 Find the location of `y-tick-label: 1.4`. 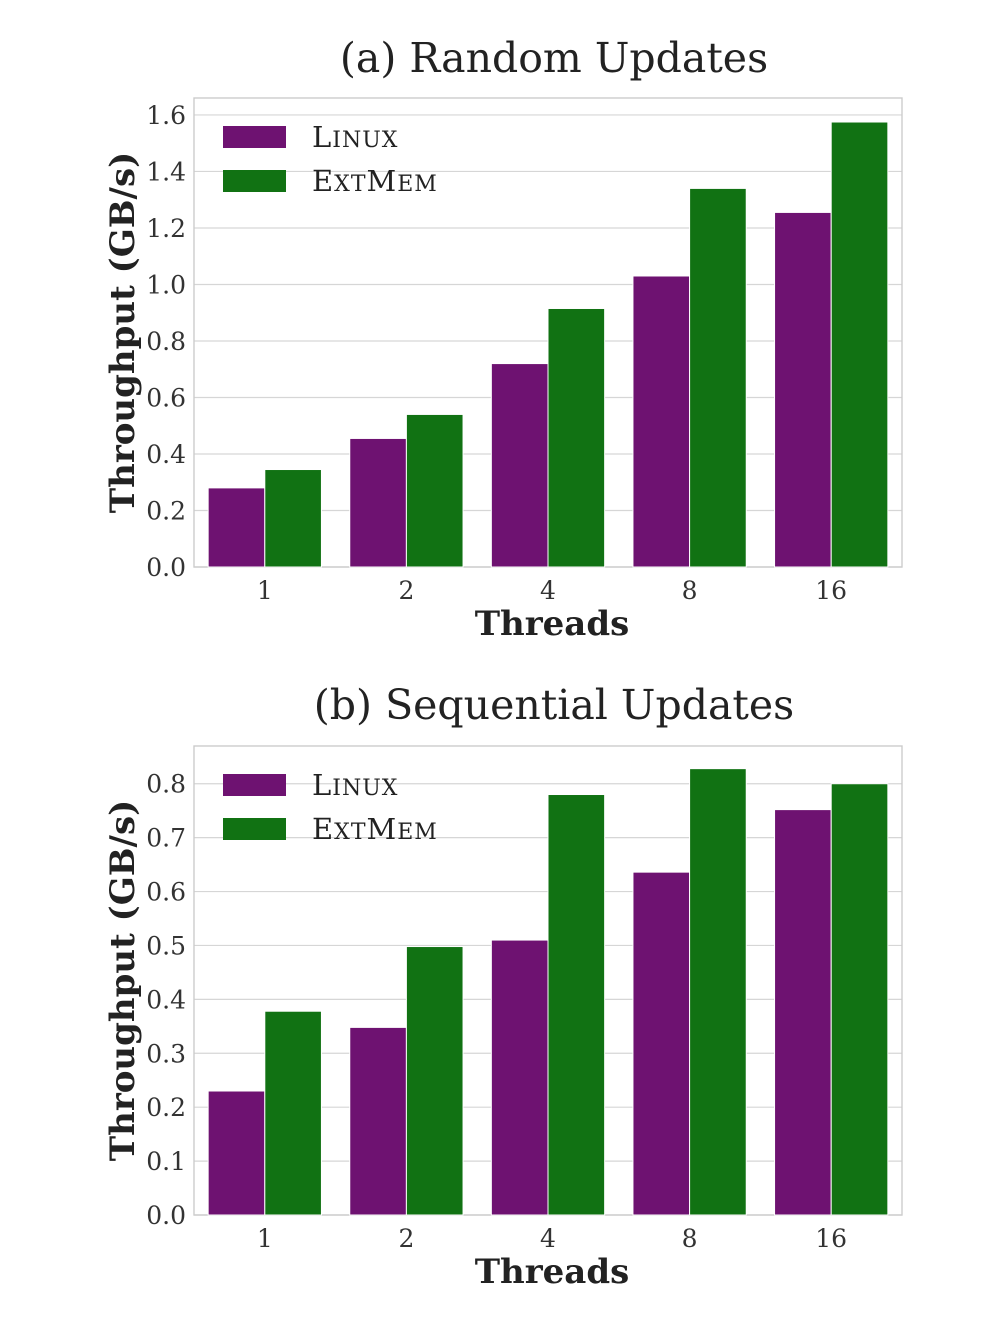

y-tick-label: 1.4 is located at coordinates (166, 171).